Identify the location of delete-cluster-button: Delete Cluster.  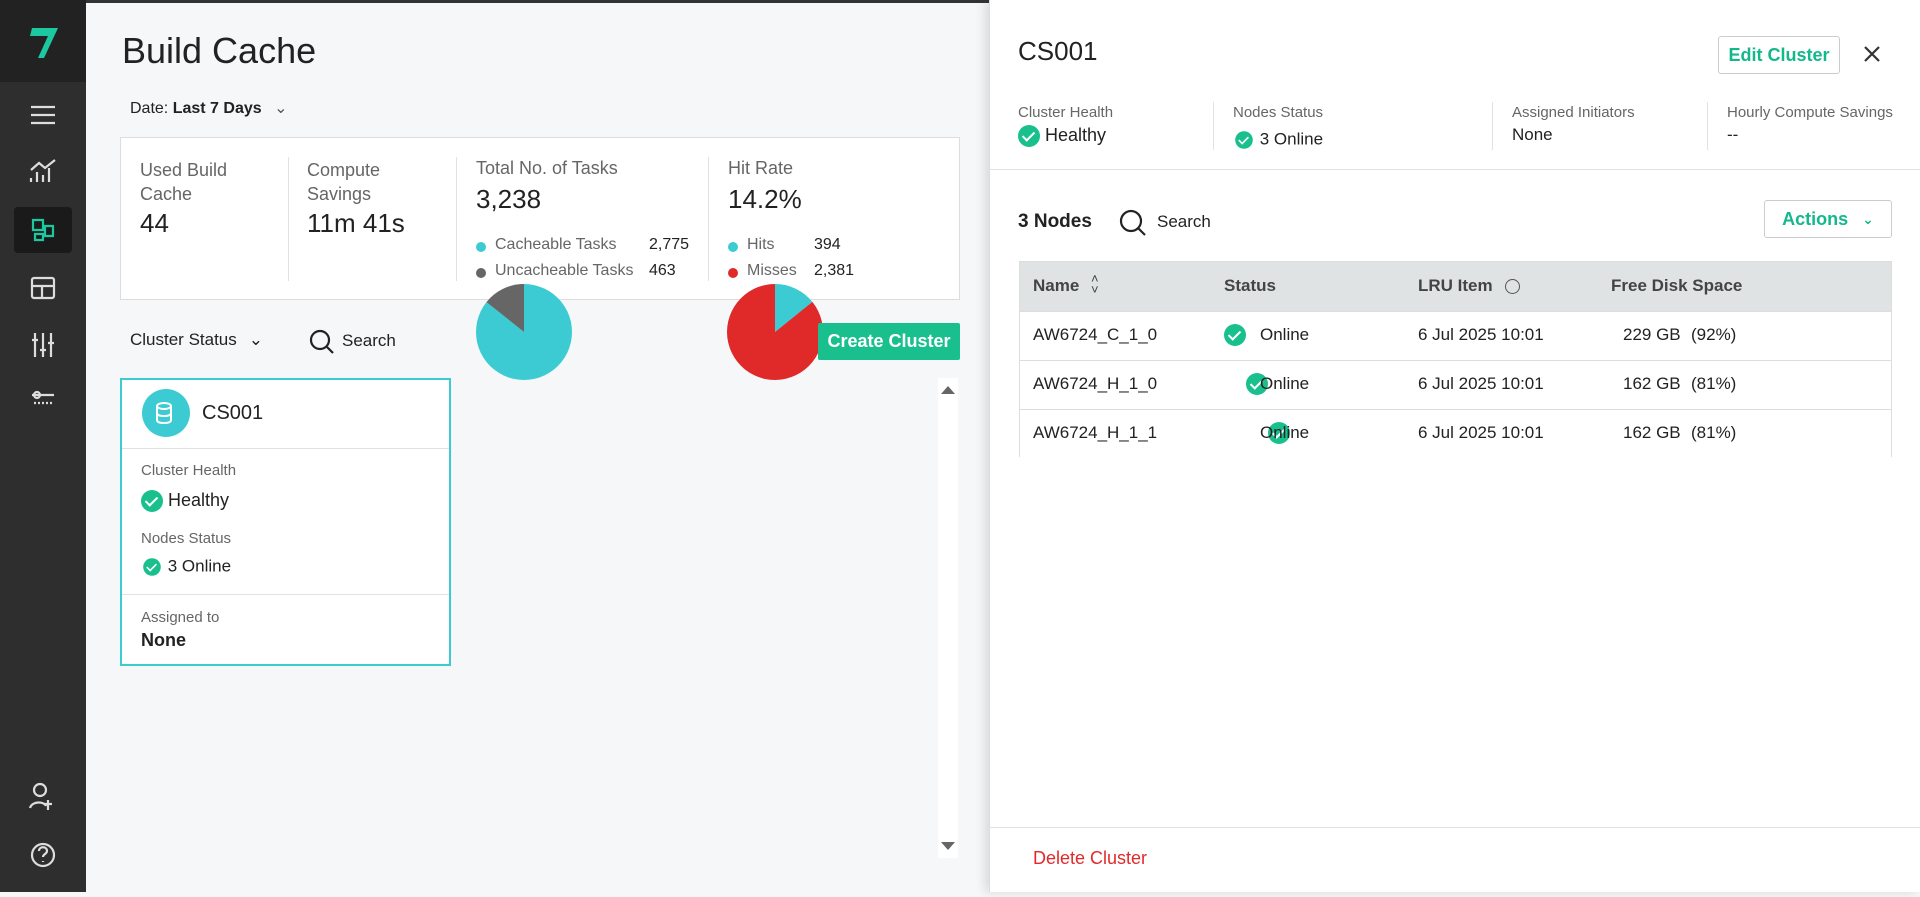
(1090, 858).